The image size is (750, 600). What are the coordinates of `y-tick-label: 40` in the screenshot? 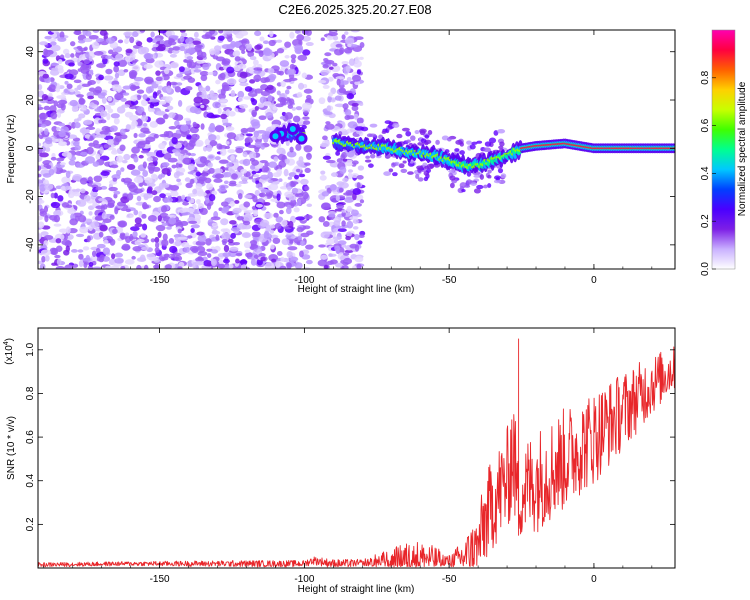 It's located at (30, 52).